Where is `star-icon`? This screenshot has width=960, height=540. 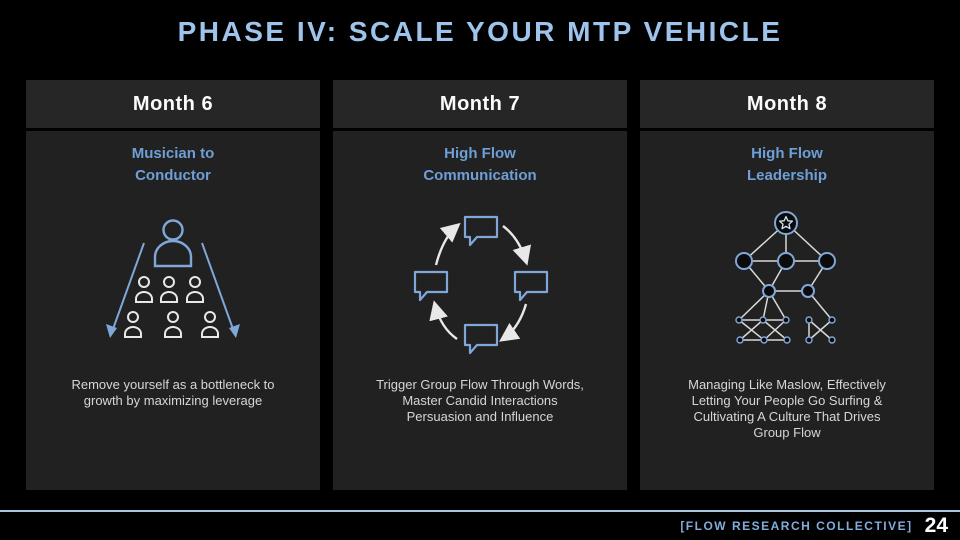
star-icon is located at coordinates (786, 222).